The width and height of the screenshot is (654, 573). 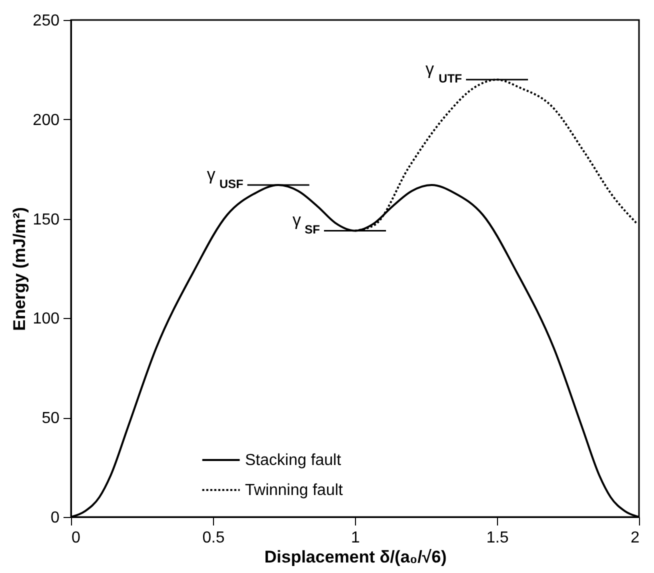 I want to click on y-tick-label: 200, so click(x=46, y=120).